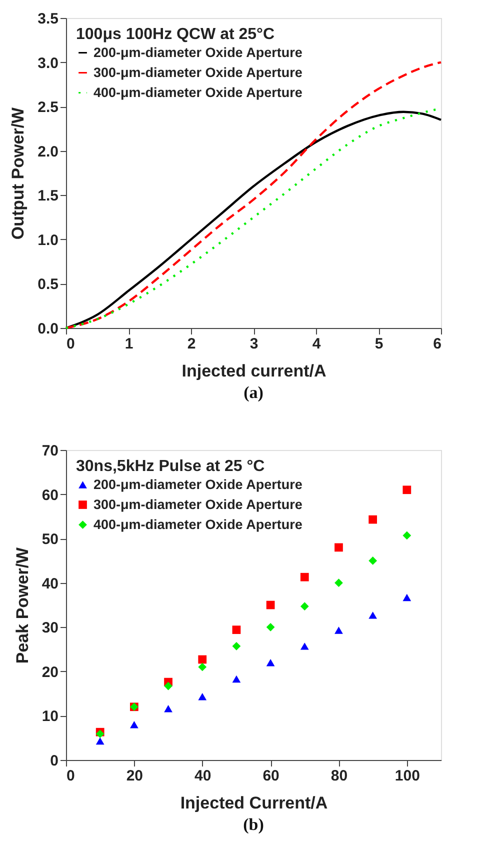 This screenshot has width=479, height=865. What do you see at coordinates (407, 776) in the screenshot?
I see `x-tick-label: 100` at bounding box center [407, 776].